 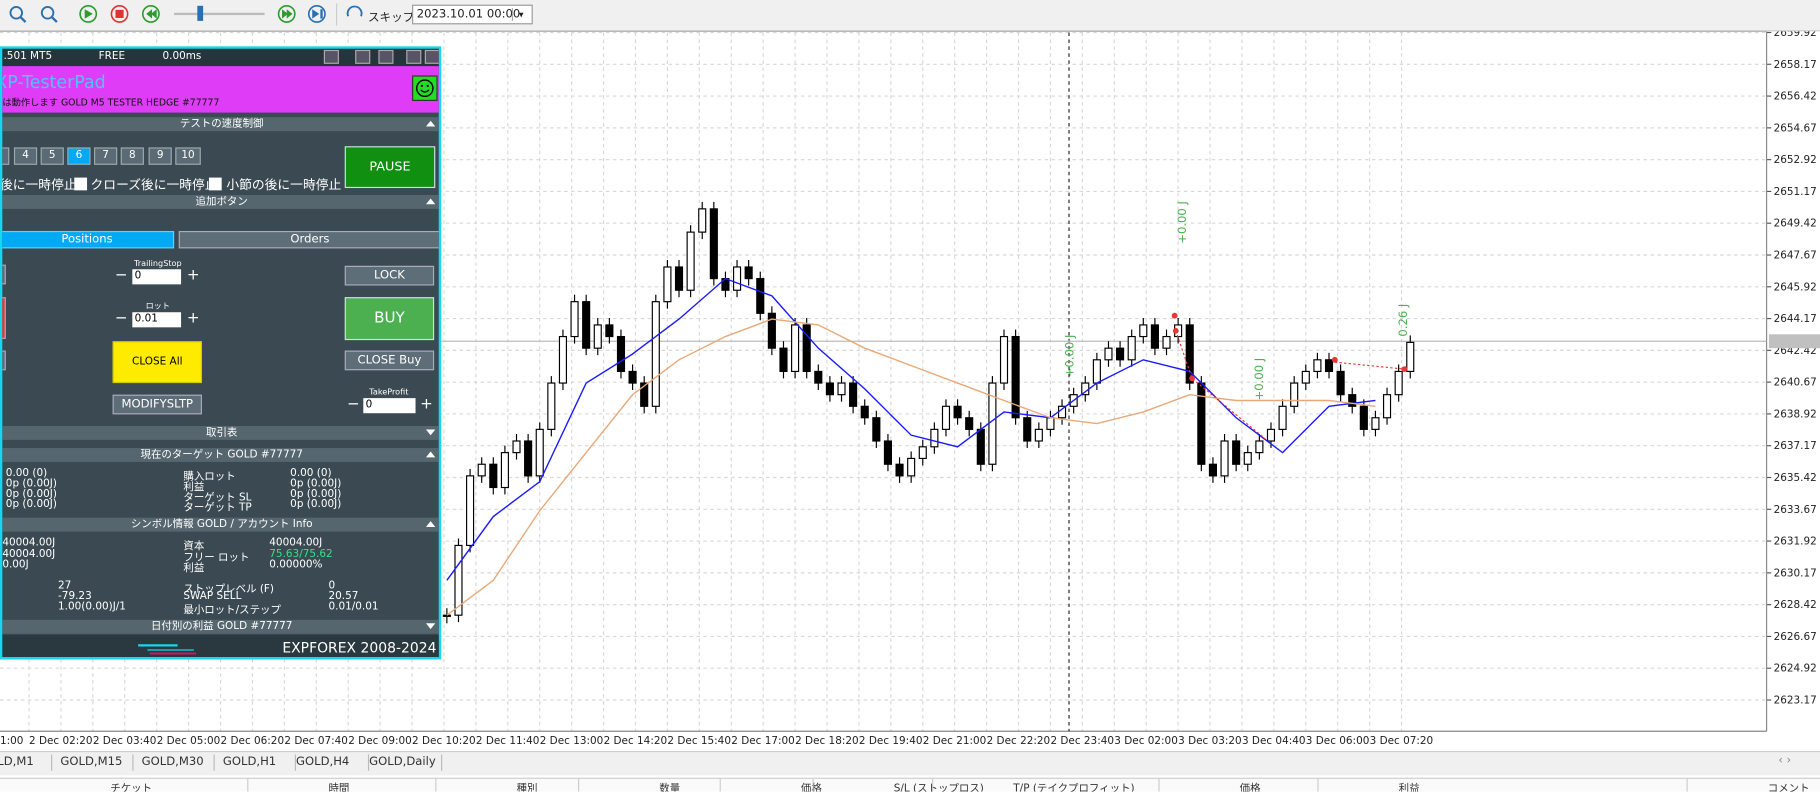 What do you see at coordinates (331, 56) in the screenshot?
I see `info-icon` at bounding box center [331, 56].